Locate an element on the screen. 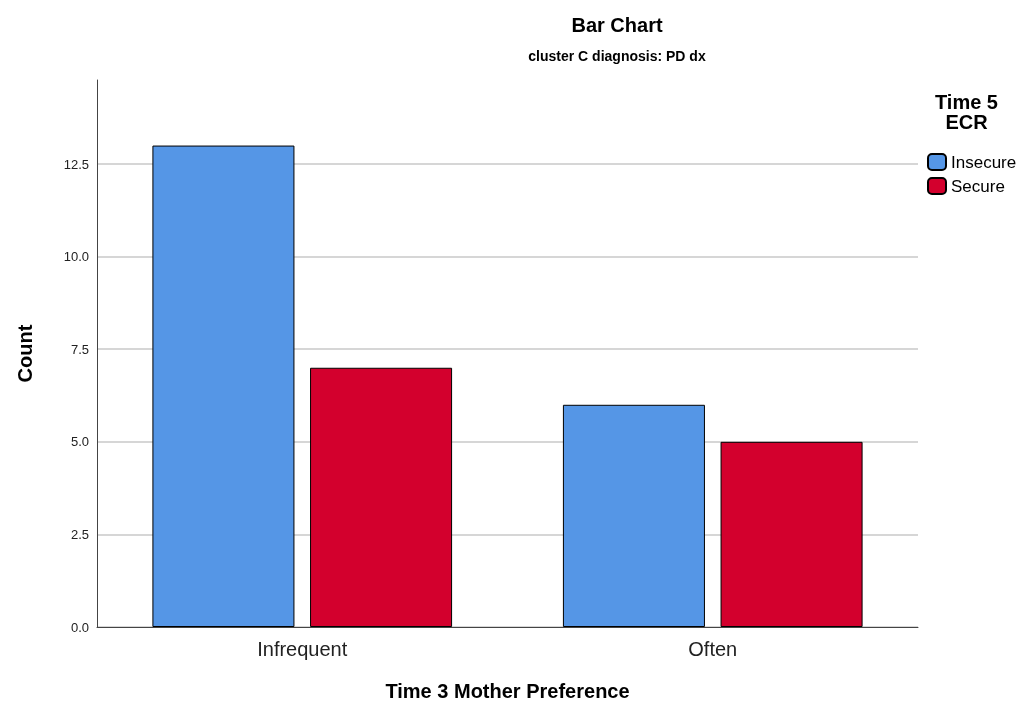 Image resolution: width=1026 pixels, height=706 pixels. chart-title: Bar Chart is located at coordinates (617, 25).